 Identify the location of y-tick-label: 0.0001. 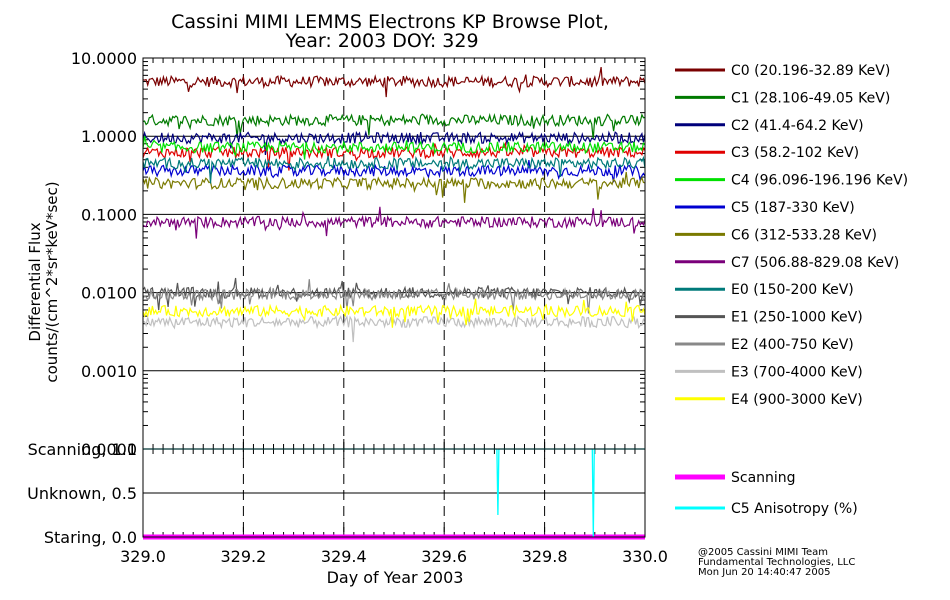
(109, 449).